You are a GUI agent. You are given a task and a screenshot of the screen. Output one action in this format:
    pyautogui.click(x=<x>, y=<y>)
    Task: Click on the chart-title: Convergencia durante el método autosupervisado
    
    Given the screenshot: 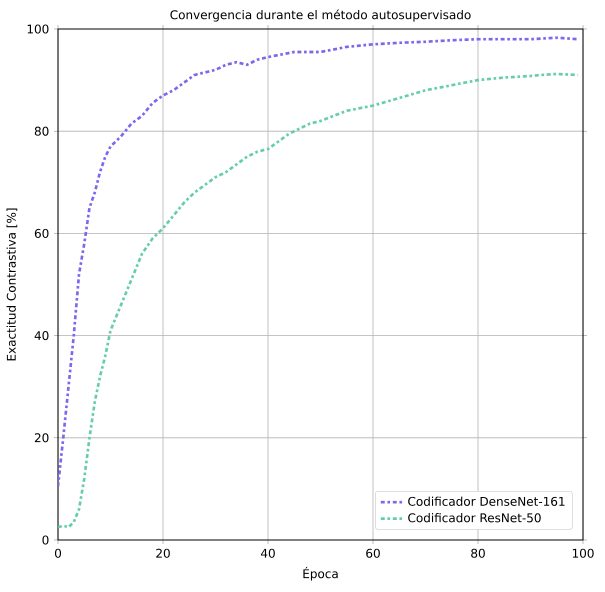 What is the action you would take?
    pyautogui.click(x=320, y=16)
    